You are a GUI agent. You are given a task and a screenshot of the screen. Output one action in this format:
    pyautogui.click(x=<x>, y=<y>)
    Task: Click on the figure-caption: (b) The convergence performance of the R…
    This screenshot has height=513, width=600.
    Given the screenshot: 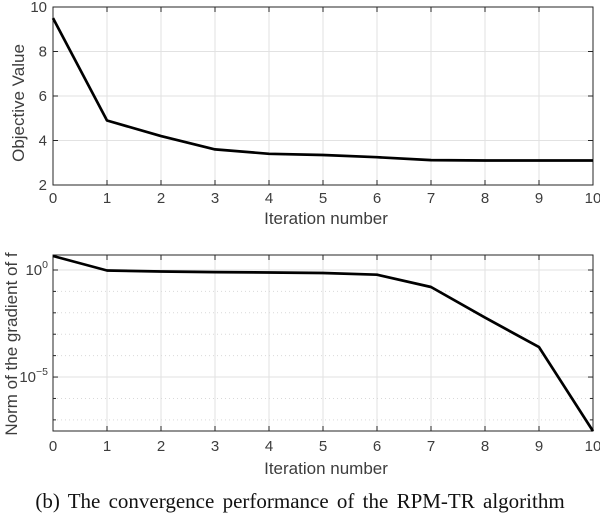 What is the action you would take?
    pyautogui.click(x=300, y=501)
    